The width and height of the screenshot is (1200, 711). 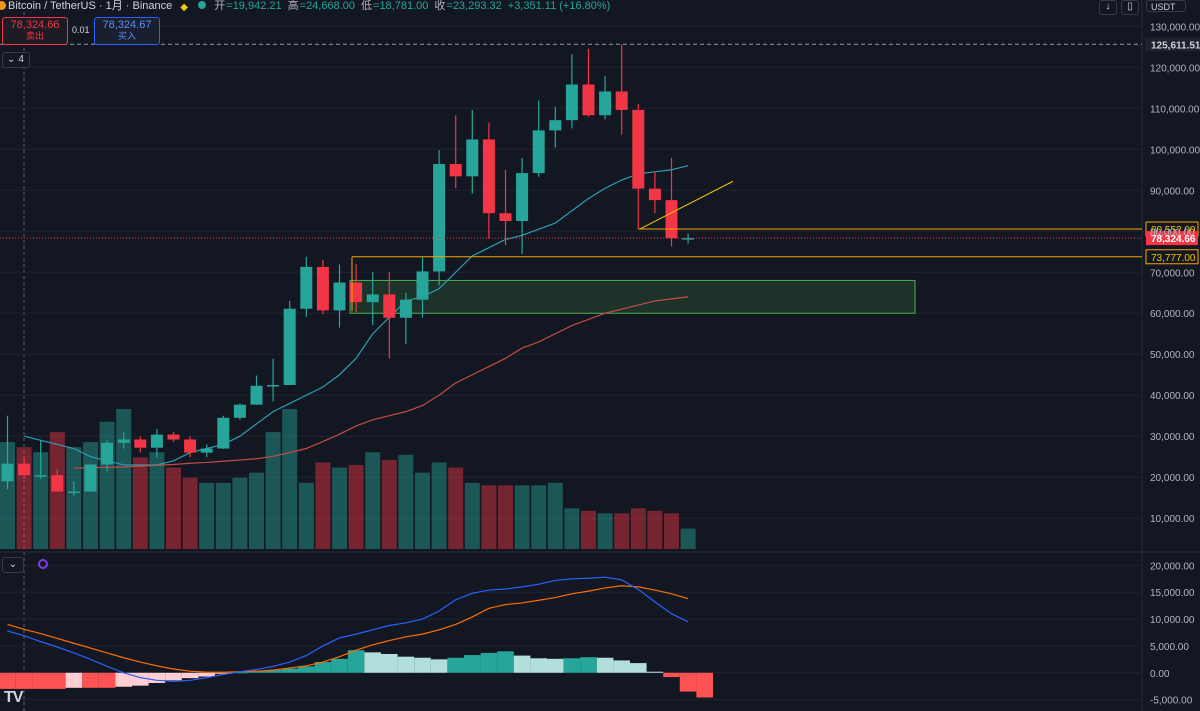 I want to click on currency-select: USDT, so click(x=1166, y=6).